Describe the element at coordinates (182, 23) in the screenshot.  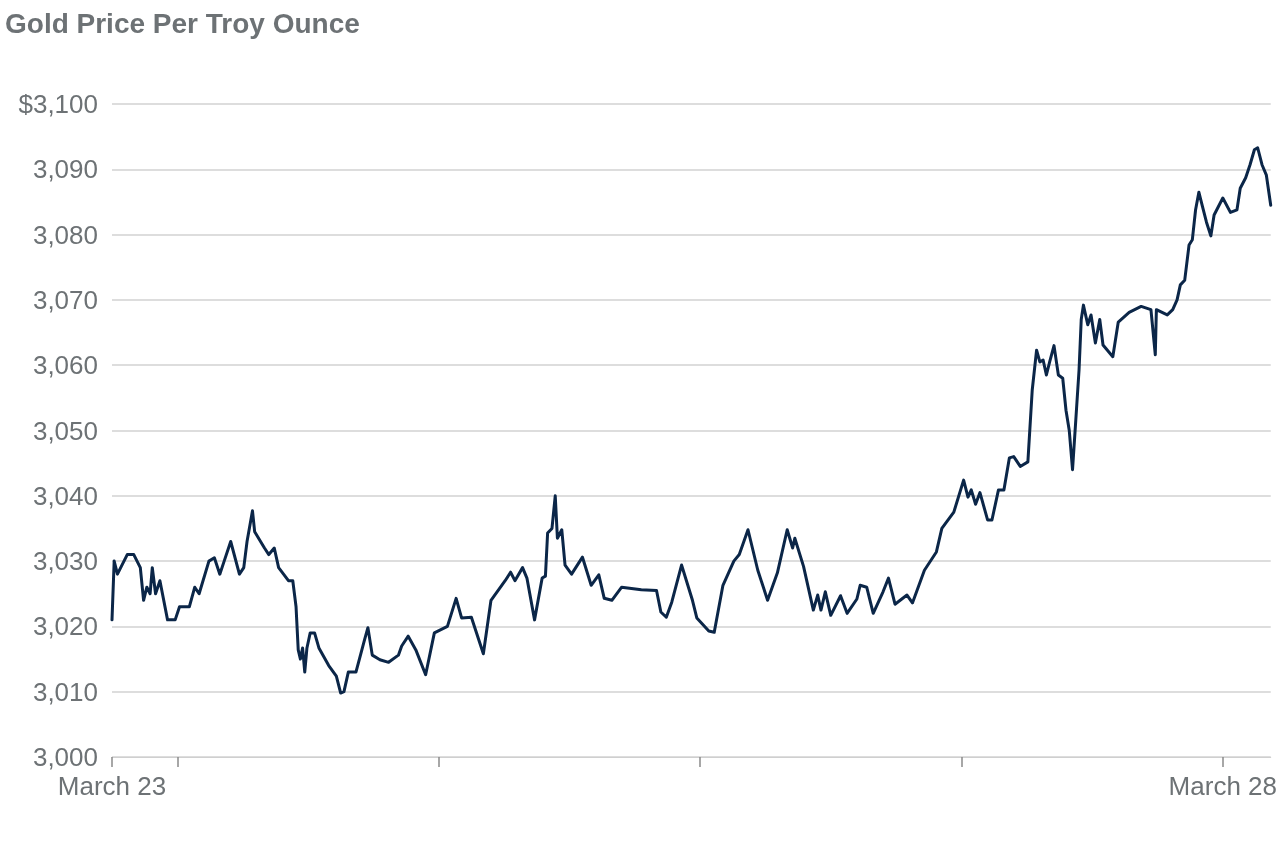
I see `chart-title: Gold Price Per Troy Ounce` at that location.